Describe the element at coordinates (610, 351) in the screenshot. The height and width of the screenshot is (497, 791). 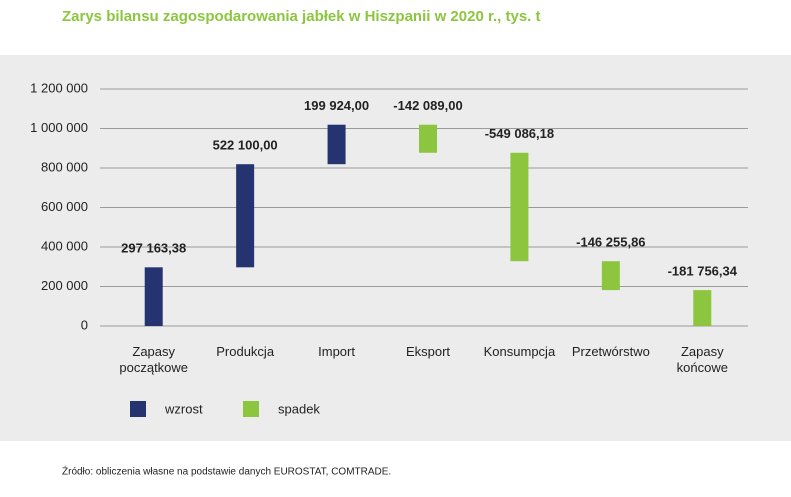
I see `x-tick-label: Przetwórstwo` at that location.